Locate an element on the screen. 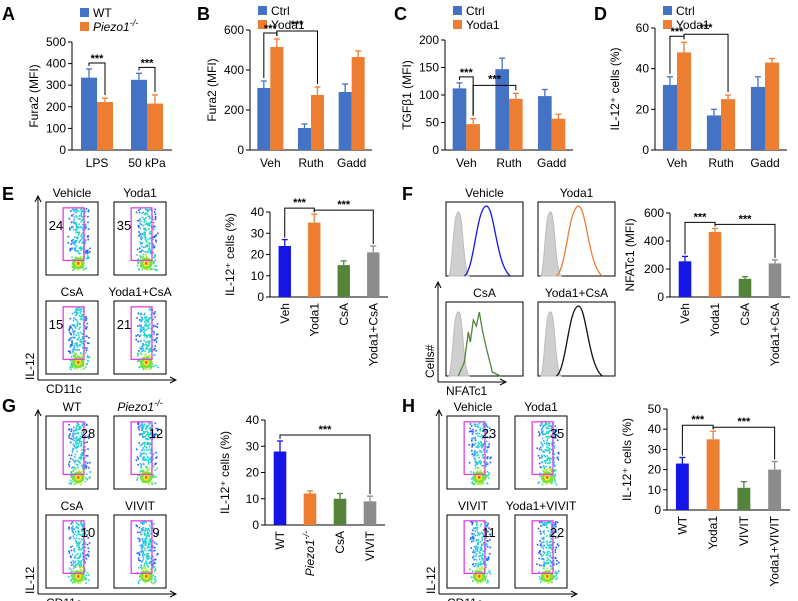 The image size is (798, 601). histogram-plot: Vehicle is located at coordinates (484, 231).